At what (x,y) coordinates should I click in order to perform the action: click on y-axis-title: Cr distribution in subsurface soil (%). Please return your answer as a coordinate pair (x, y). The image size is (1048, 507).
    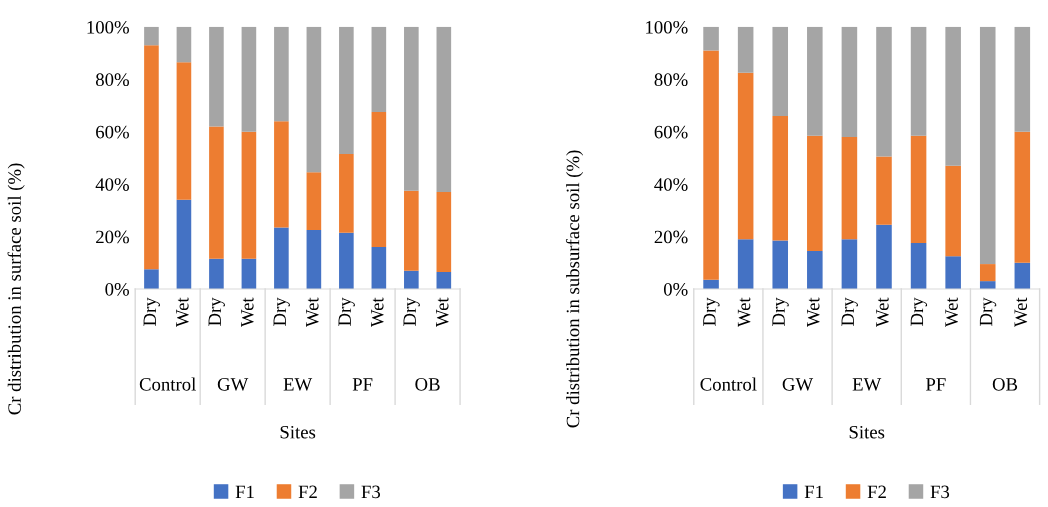
    Looking at the image, I should click on (574, 289).